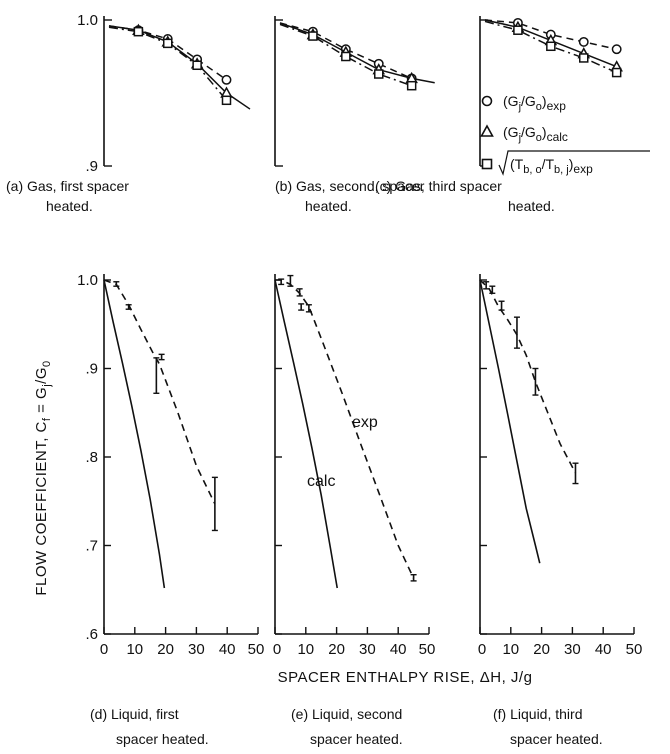  I want to click on series-line-square, so click(345, 55).